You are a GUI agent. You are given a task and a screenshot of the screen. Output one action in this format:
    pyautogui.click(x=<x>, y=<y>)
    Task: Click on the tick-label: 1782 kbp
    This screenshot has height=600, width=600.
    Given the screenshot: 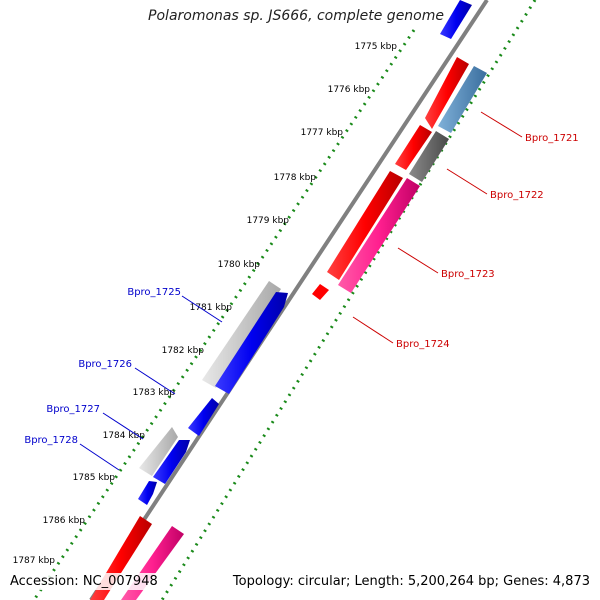 What is the action you would take?
    pyautogui.click(x=183, y=351)
    